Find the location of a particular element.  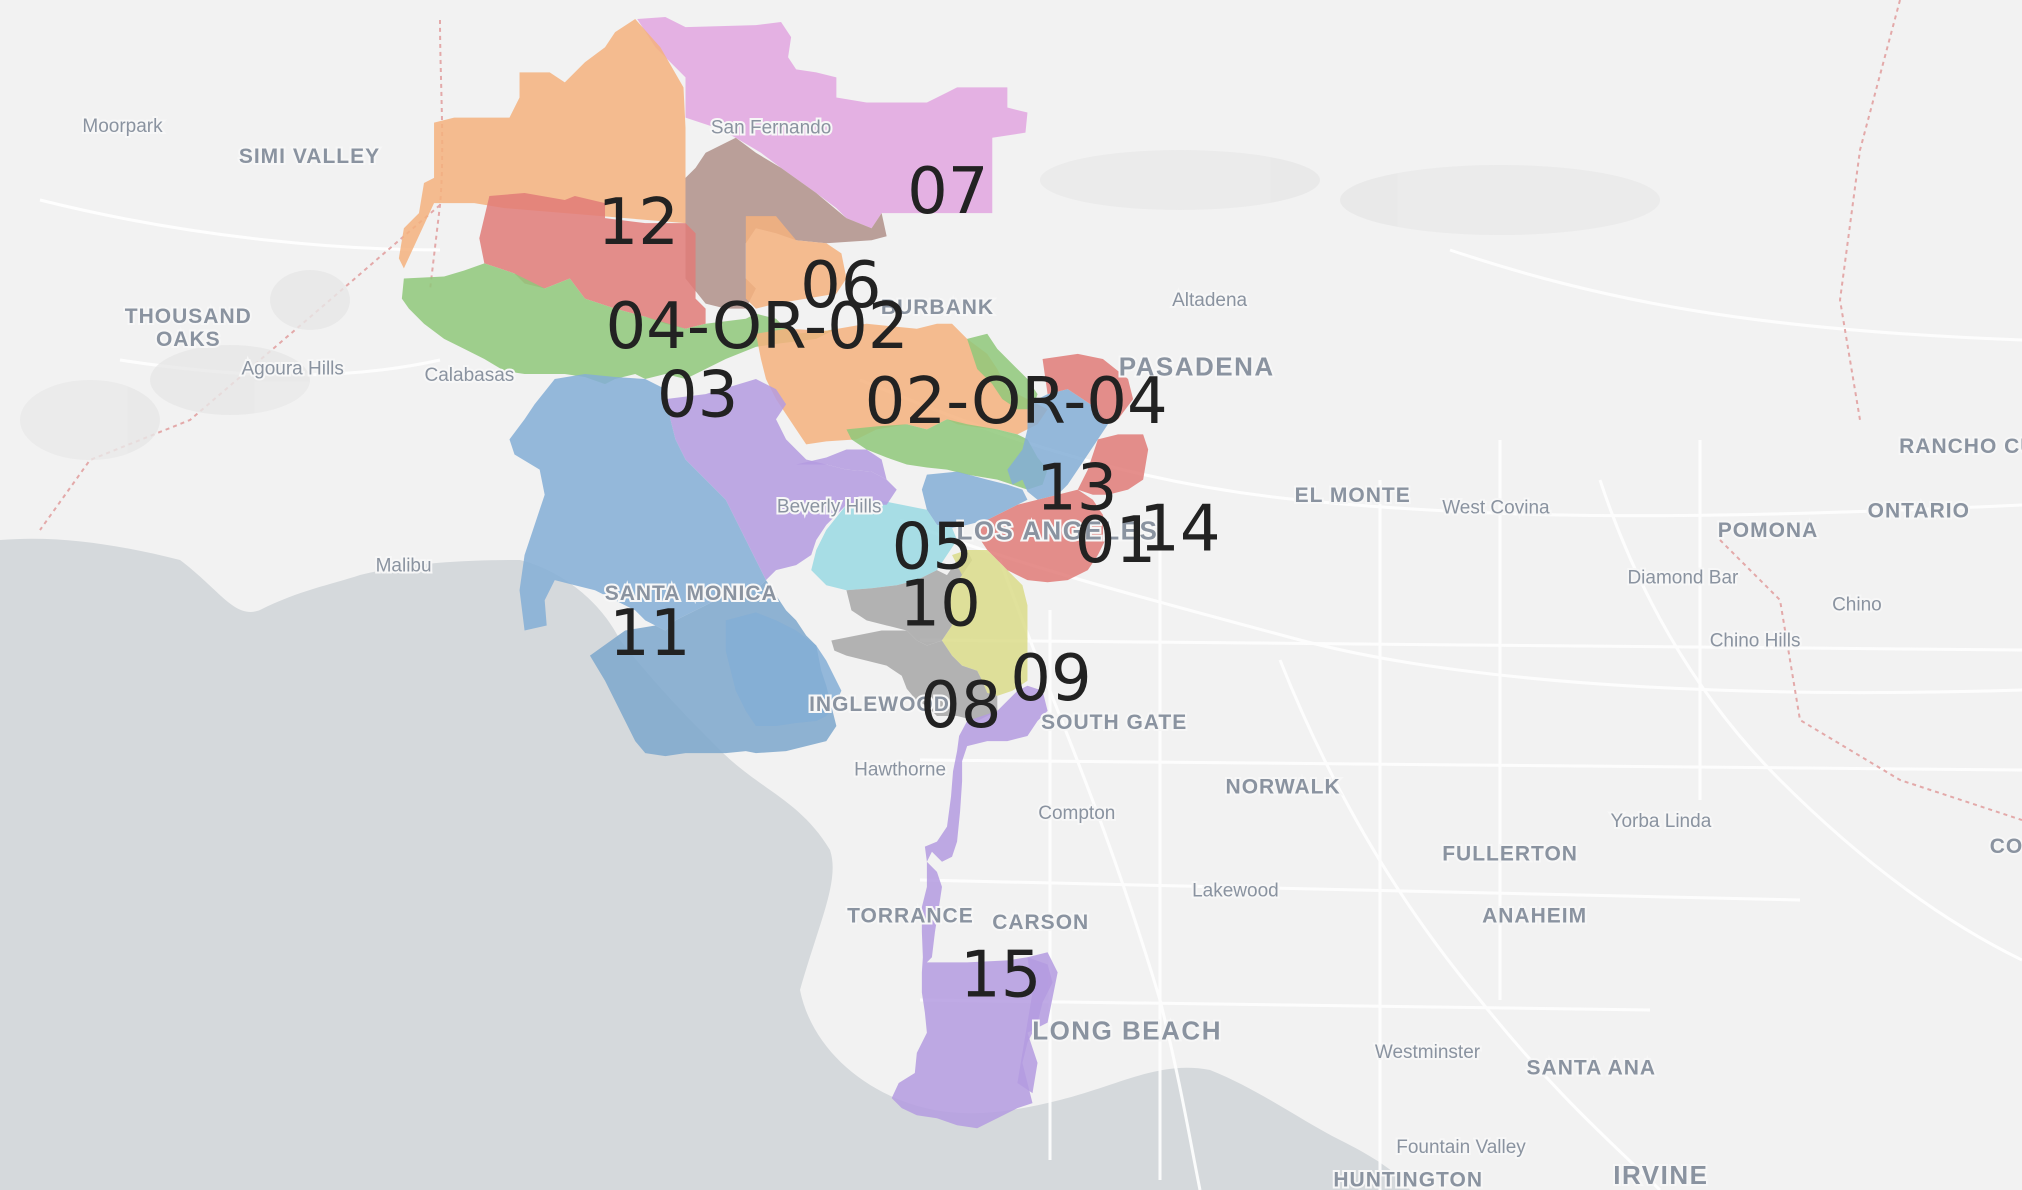

place-label-thousand-oaks-1: THOUSAND is located at coordinates (188, 316).